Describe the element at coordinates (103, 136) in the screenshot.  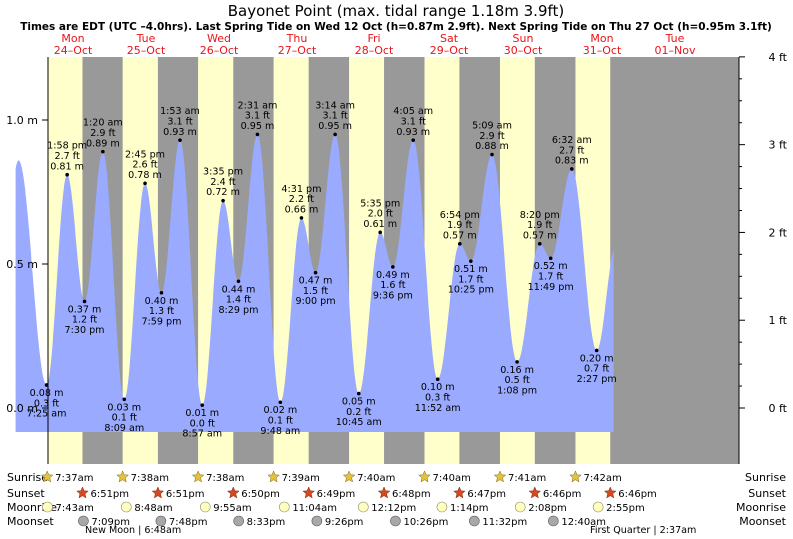
I see `high-tide-point: 1:20 am2.9 ft0.89 m` at that location.